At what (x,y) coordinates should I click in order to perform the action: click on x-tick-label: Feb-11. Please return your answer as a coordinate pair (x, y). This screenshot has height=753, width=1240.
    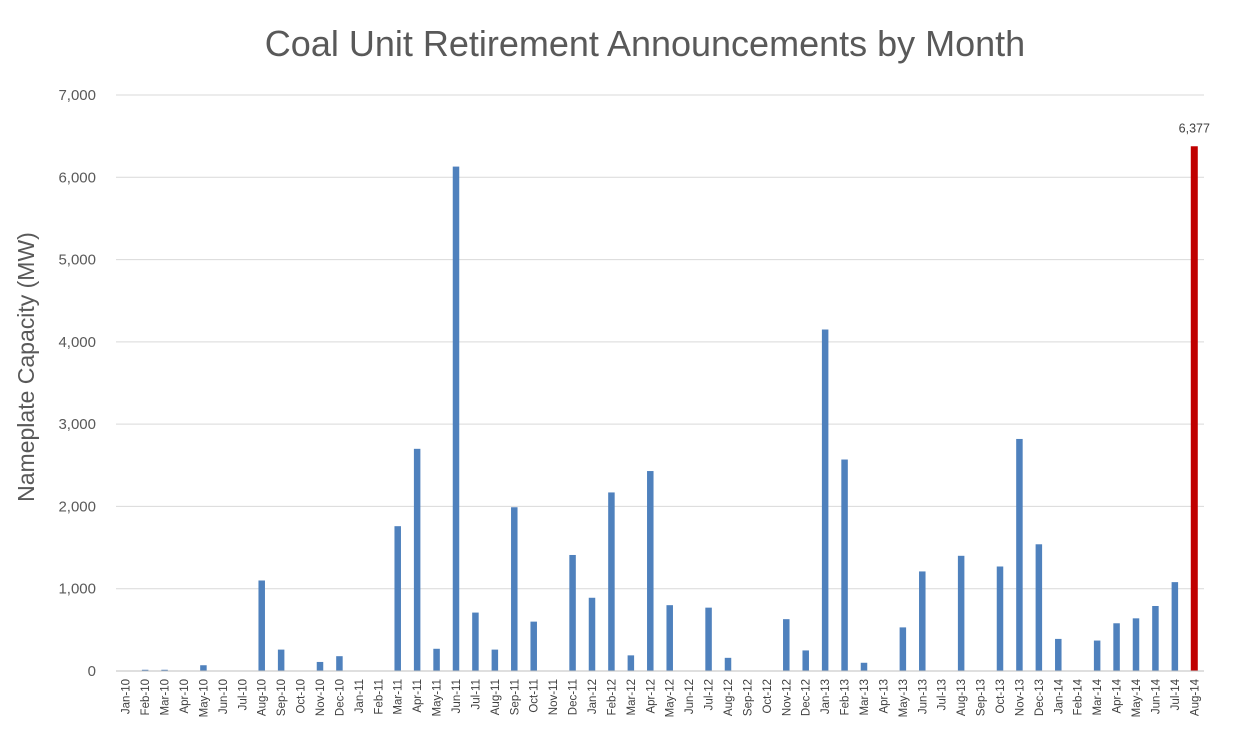
    Looking at the image, I should click on (379, 697).